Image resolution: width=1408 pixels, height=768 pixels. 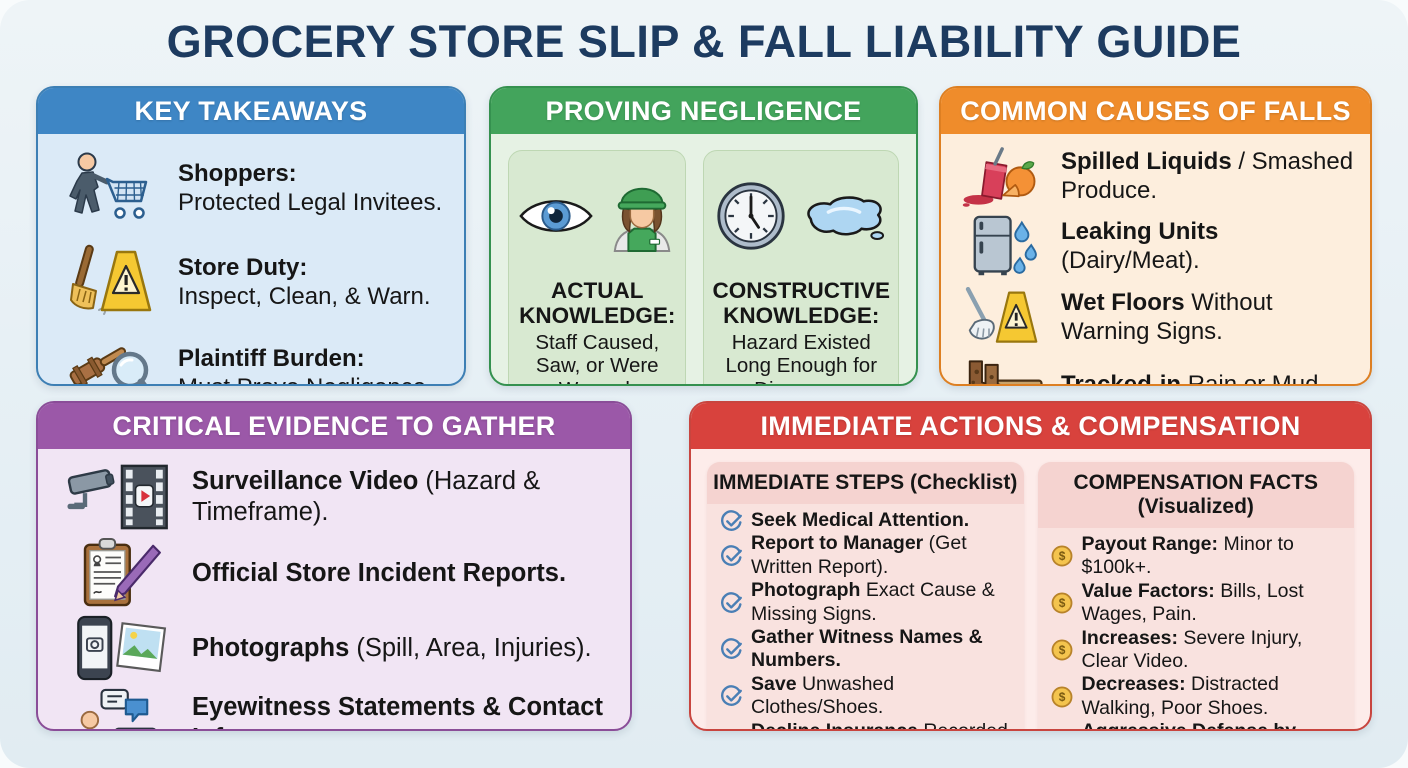 I want to click on takeaway-desc: Protected Legal Invitees., so click(x=310, y=202).